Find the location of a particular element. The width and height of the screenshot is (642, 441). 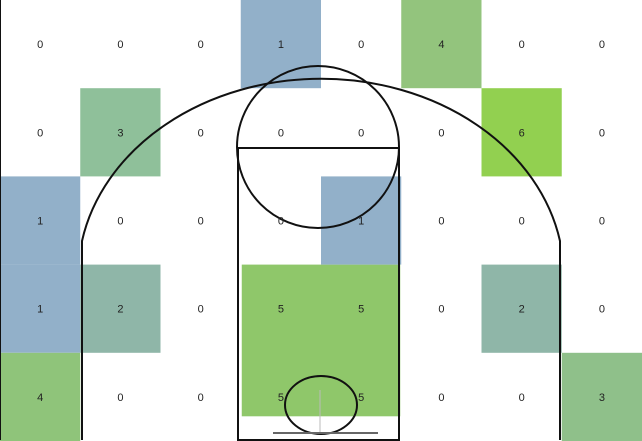

free-throw-circle is located at coordinates (318, 147).